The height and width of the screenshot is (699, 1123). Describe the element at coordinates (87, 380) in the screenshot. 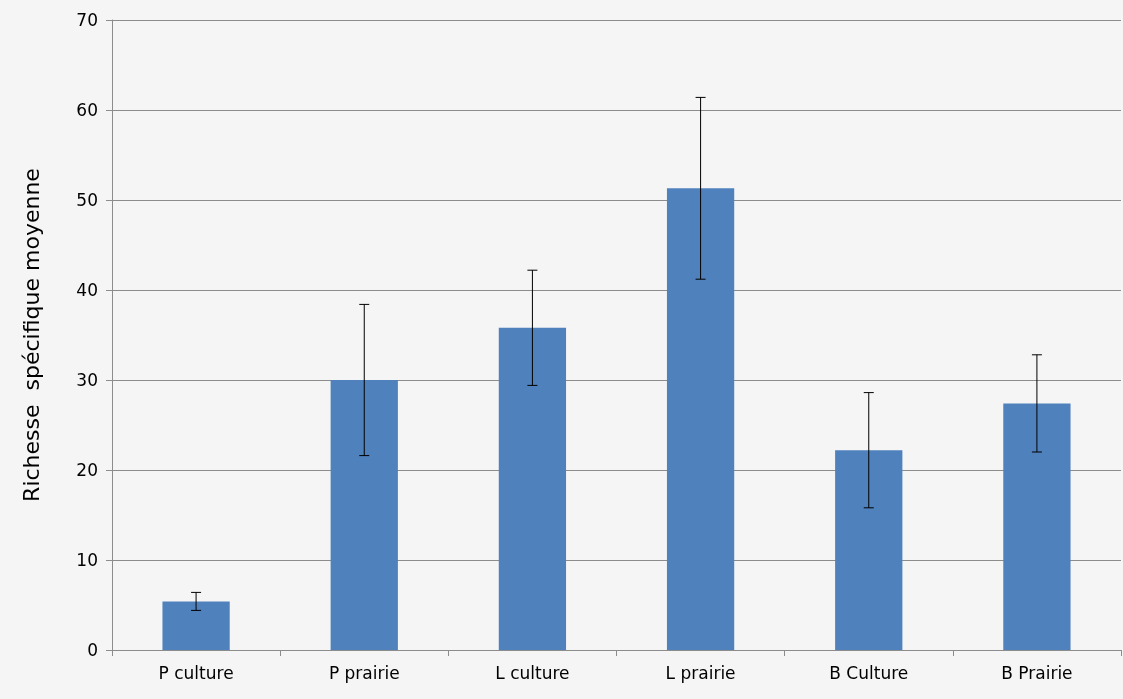

I see `y-tick-label: 30` at that location.